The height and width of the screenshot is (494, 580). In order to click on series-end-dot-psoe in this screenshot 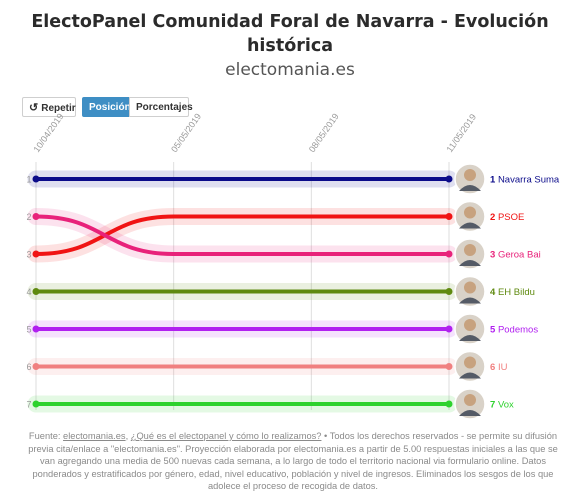, I will do `click(449, 216)`.